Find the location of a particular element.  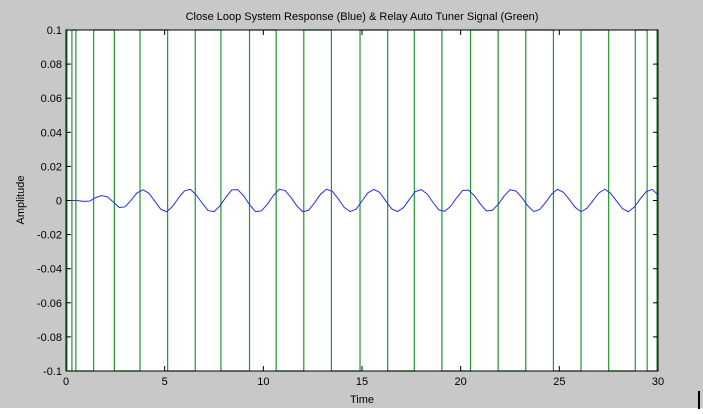

x-tick-label: 5 is located at coordinates (165, 382).